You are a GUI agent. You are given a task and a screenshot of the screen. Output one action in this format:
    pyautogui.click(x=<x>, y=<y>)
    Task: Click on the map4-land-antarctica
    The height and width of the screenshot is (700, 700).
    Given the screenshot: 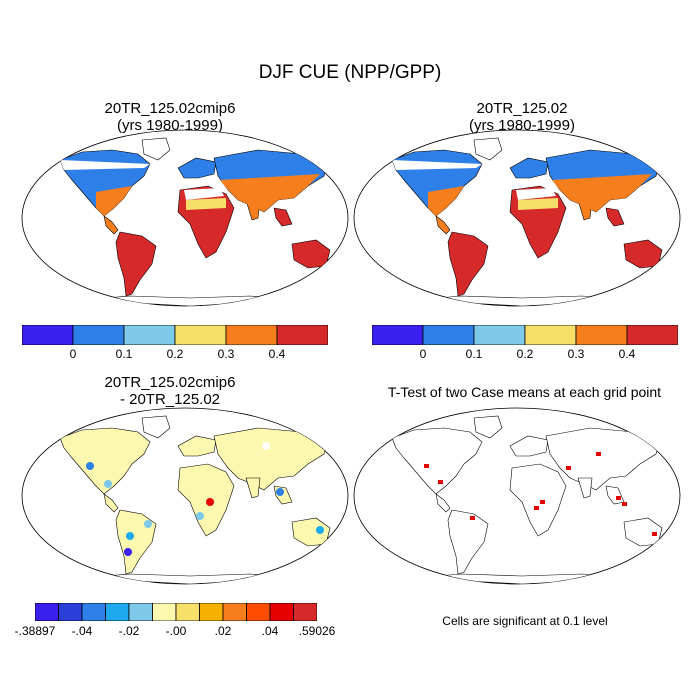 What is the action you would take?
    pyautogui.click(x=522, y=578)
    